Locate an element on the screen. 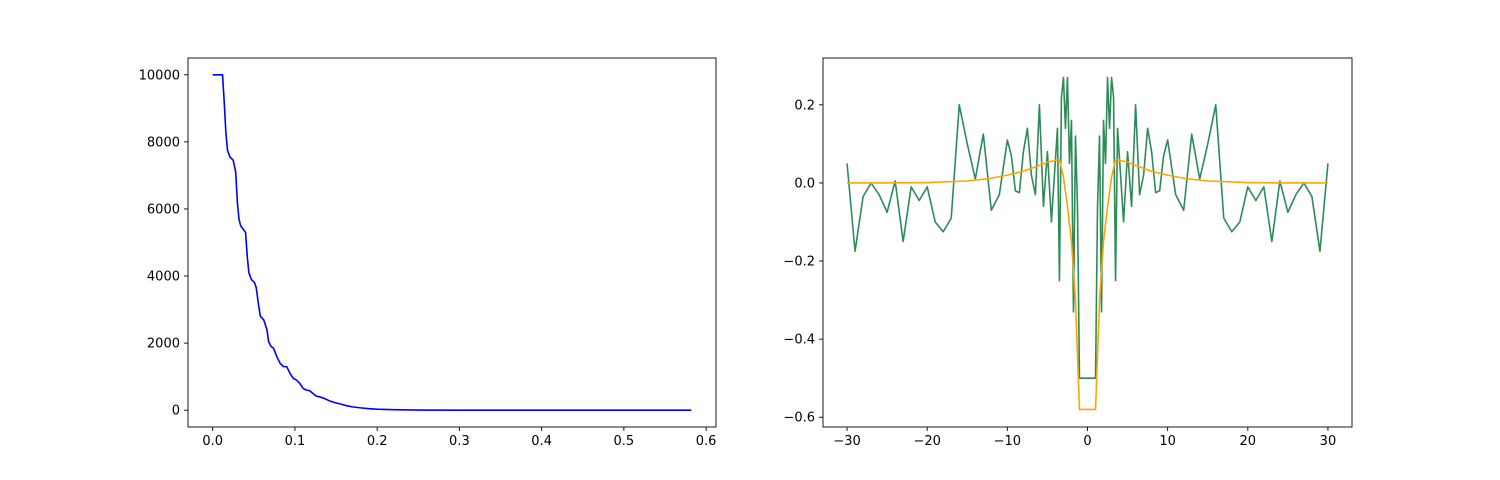 The height and width of the screenshot is (480, 1500). x-tick-label: 0.5 is located at coordinates (624, 441).